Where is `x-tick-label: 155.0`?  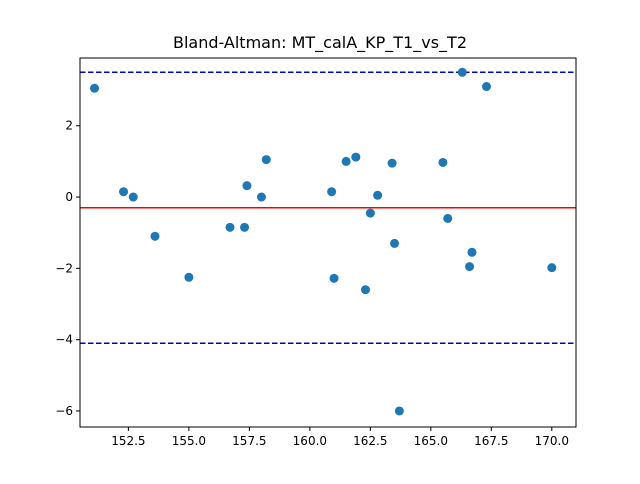
x-tick-label: 155.0 is located at coordinates (189, 441).